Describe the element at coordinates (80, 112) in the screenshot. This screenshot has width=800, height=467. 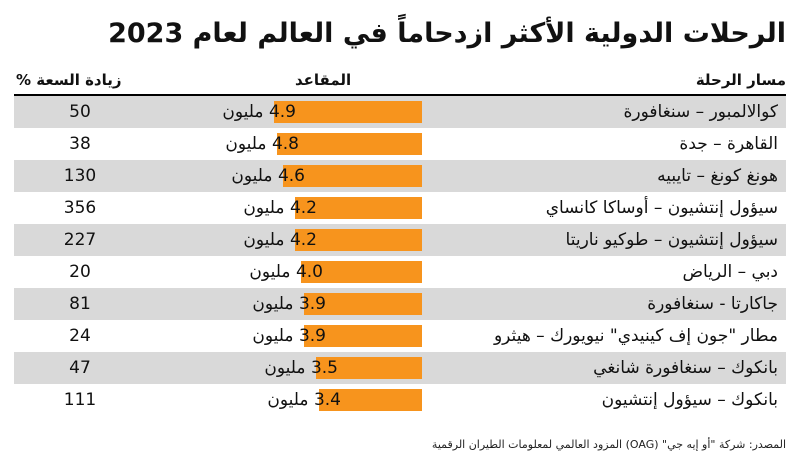
I see `growth-value-label: 50` at that location.